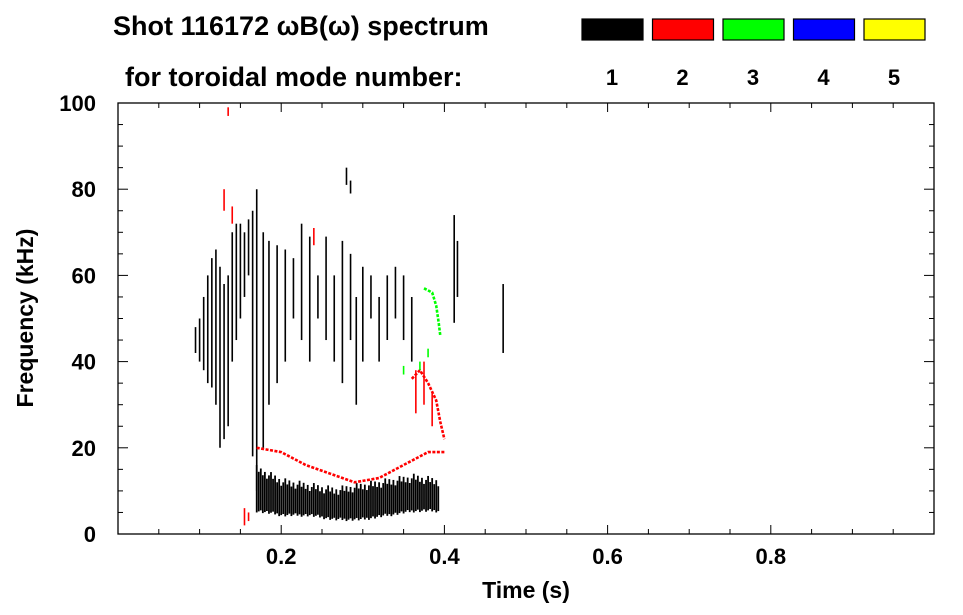 The height and width of the screenshot is (615, 963). I want to click on y-tick-label: 100, so click(77, 103).